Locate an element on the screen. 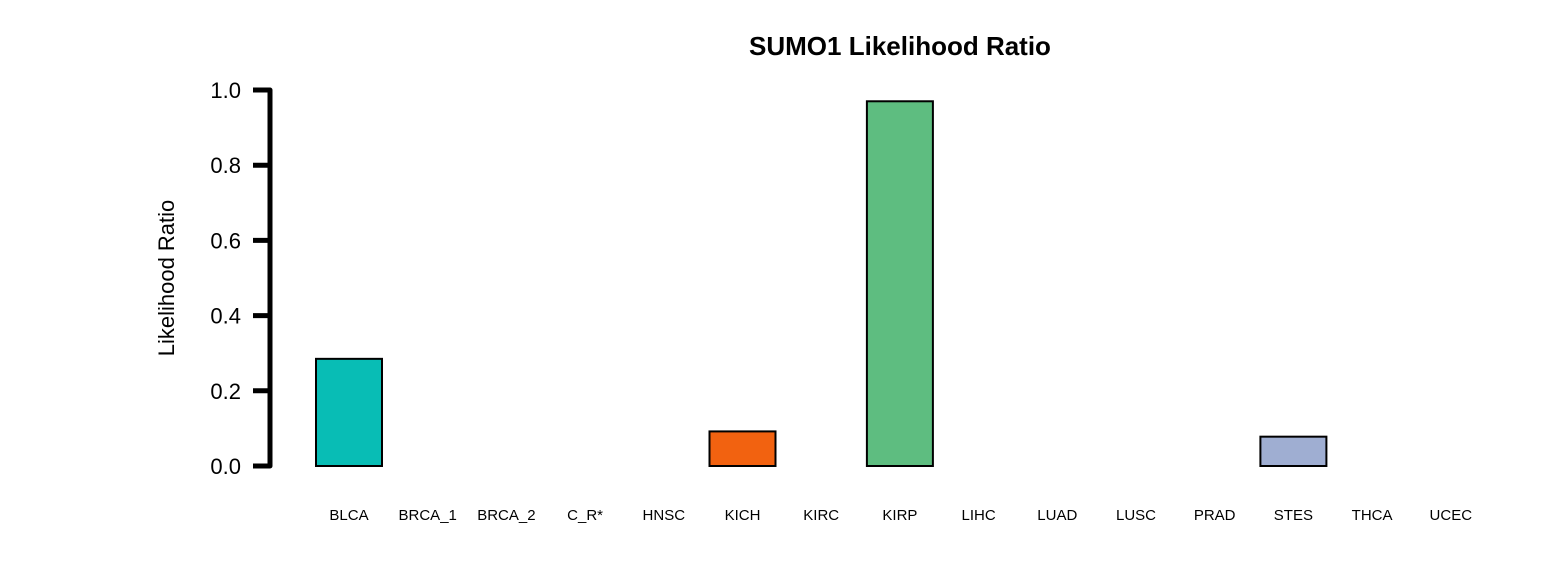 The image size is (1560, 586). y-axis: 0.0 0.2 0.4 0.6 0.8 1.0 is located at coordinates (241, 278).